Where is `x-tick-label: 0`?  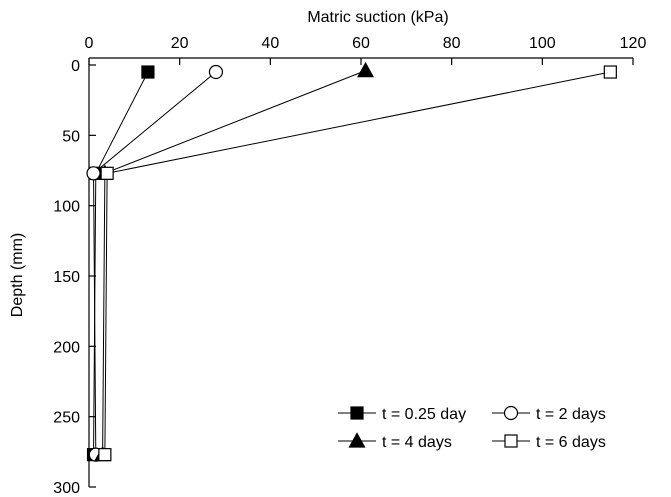 x-tick-label: 0 is located at coordinates (89, 43).